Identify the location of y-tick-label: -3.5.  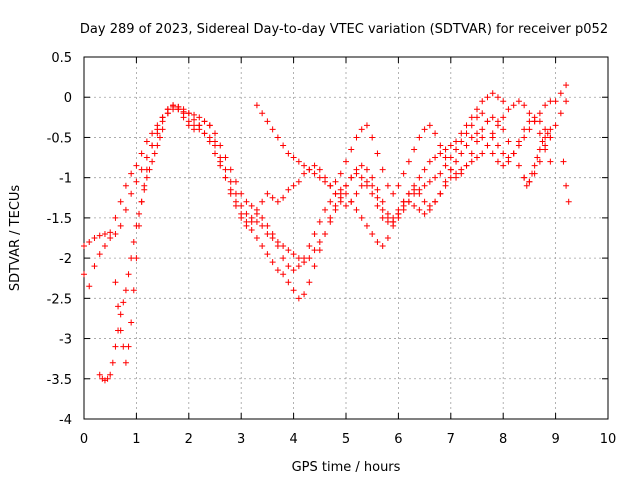
(59, 380).